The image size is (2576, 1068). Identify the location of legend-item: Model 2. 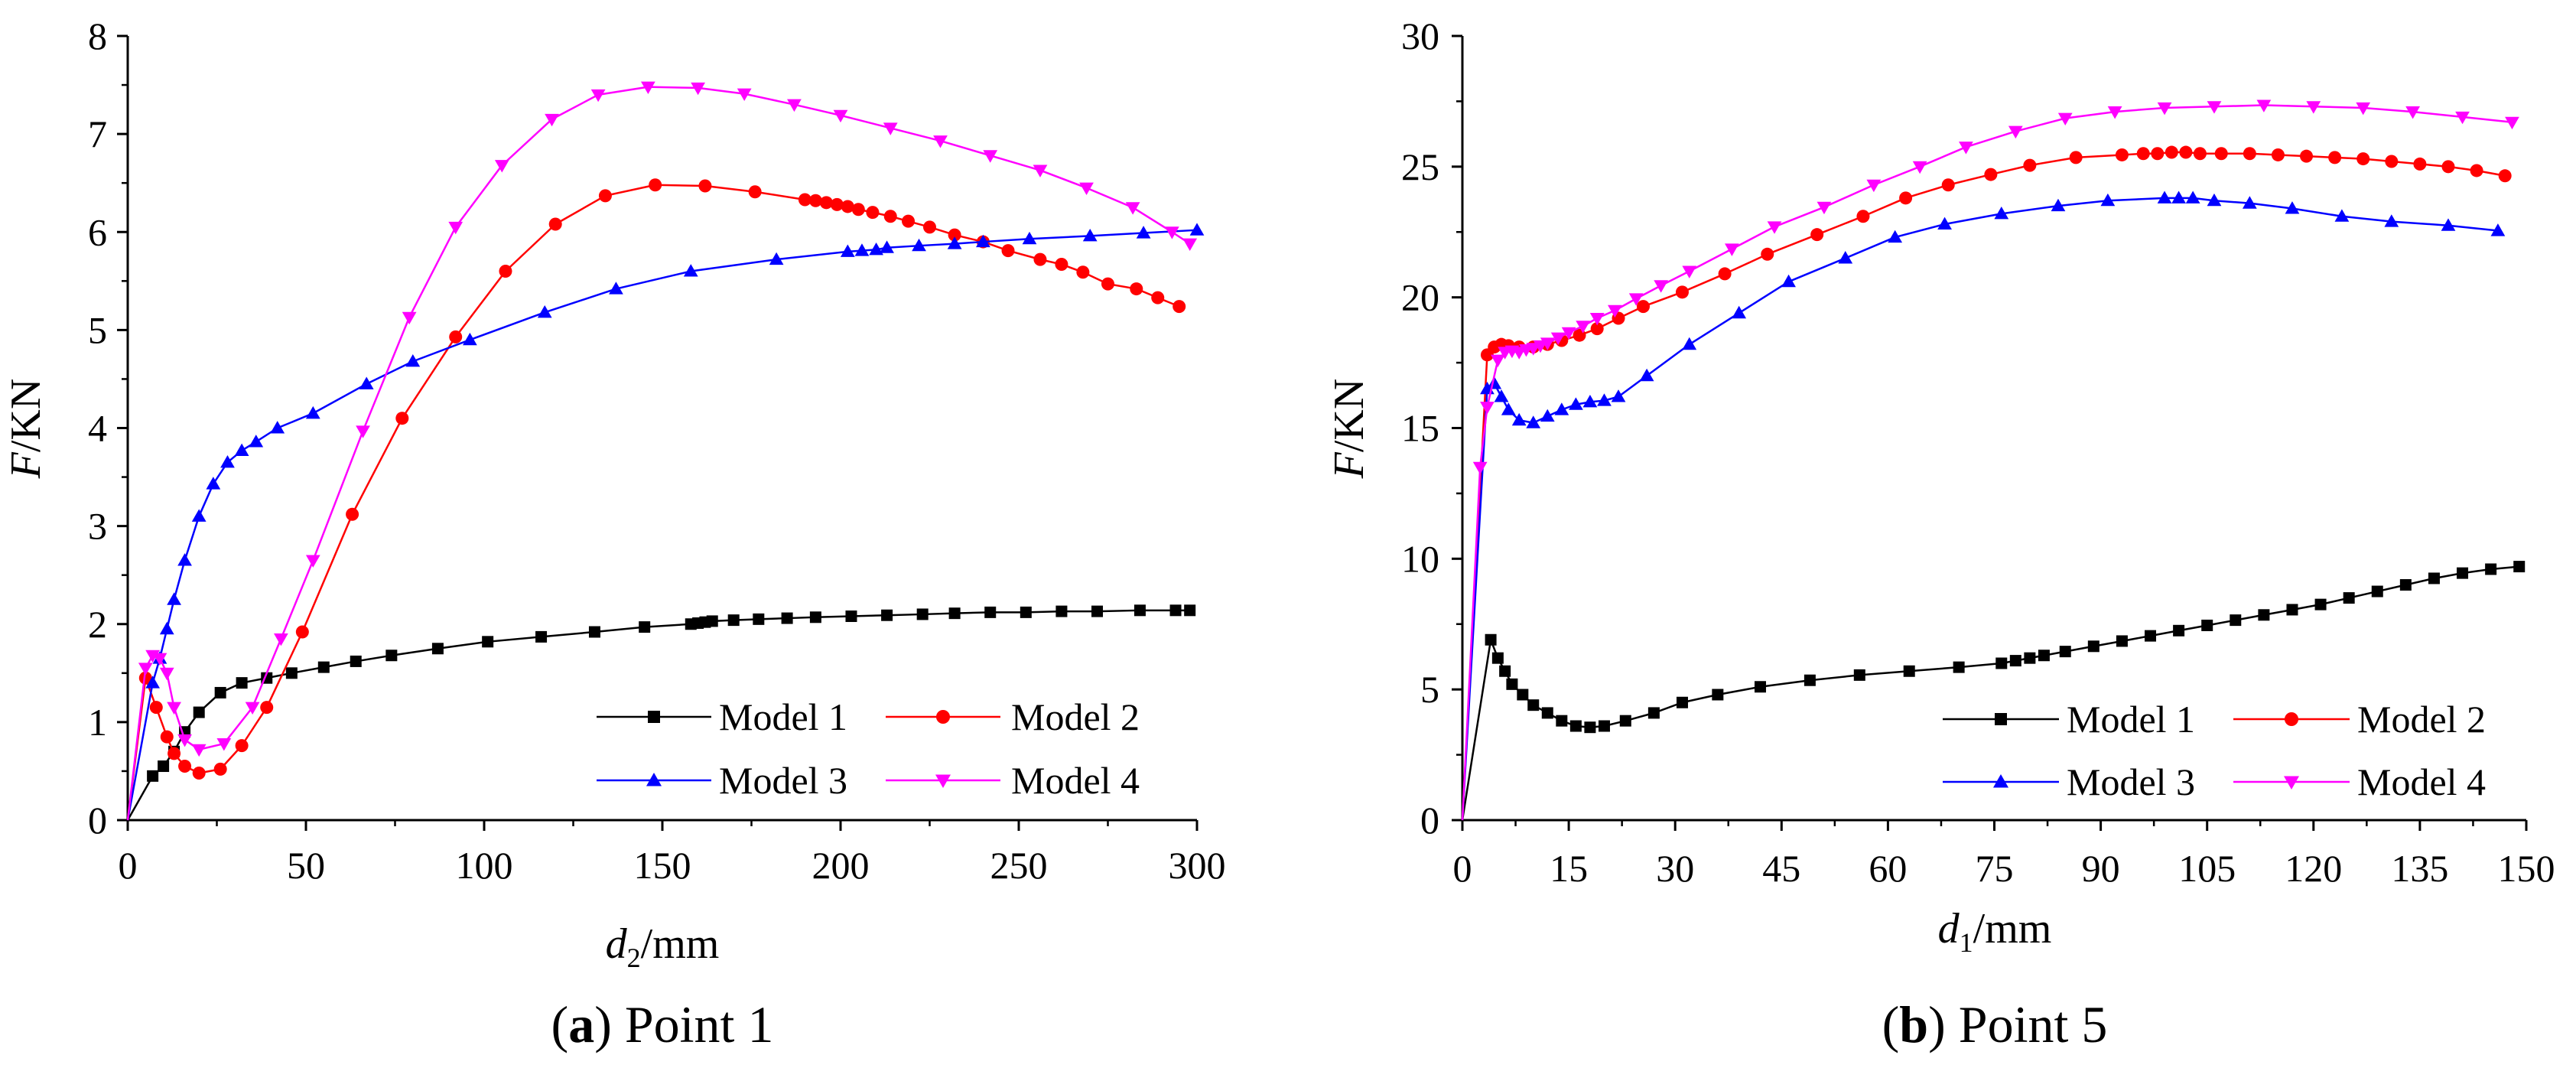
(1013, 717).